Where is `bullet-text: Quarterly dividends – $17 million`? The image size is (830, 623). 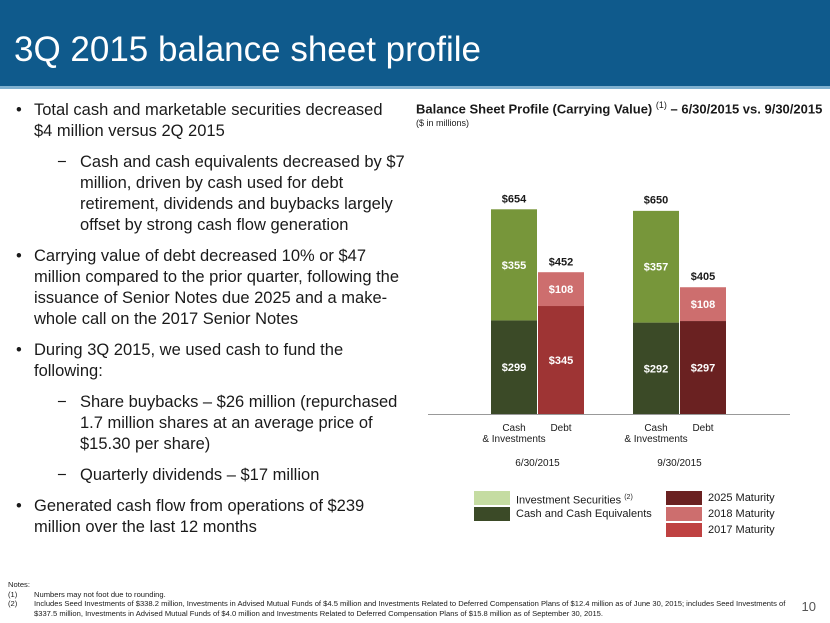
bullet-text: Quarterly dividends – $17 million is located at coordinates (200, 475).